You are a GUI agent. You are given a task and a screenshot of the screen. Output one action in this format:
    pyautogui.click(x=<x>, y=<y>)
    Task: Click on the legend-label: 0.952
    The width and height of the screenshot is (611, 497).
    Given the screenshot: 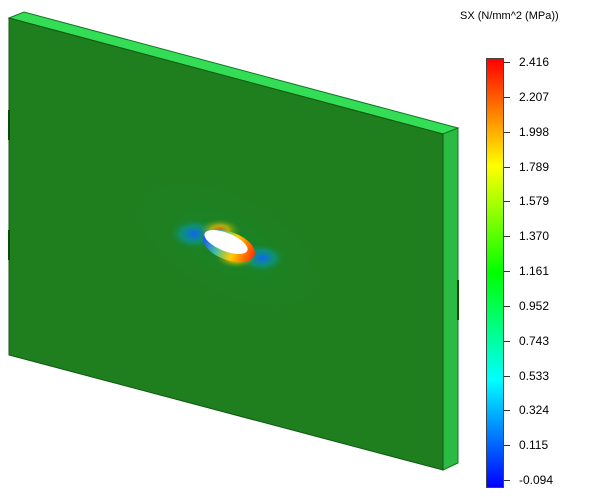 What is the action you would take?
    pyautogui.click(x=534, y=305)
    